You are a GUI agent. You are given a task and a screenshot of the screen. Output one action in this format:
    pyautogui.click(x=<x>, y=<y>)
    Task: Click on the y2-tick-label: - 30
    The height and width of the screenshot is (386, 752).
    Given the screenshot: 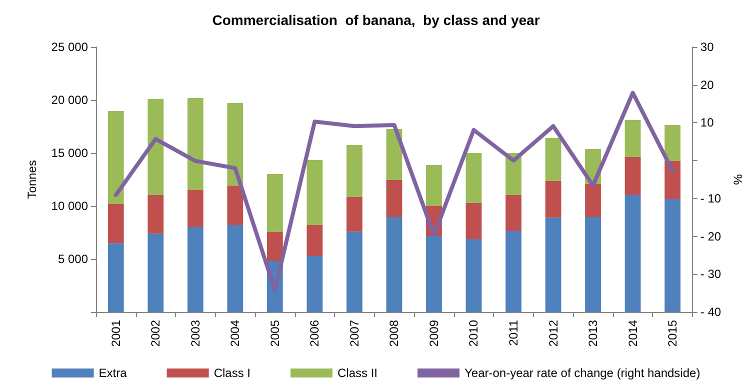 What is the action you would take?
    pyautogui.click(x=711, y=274)
    